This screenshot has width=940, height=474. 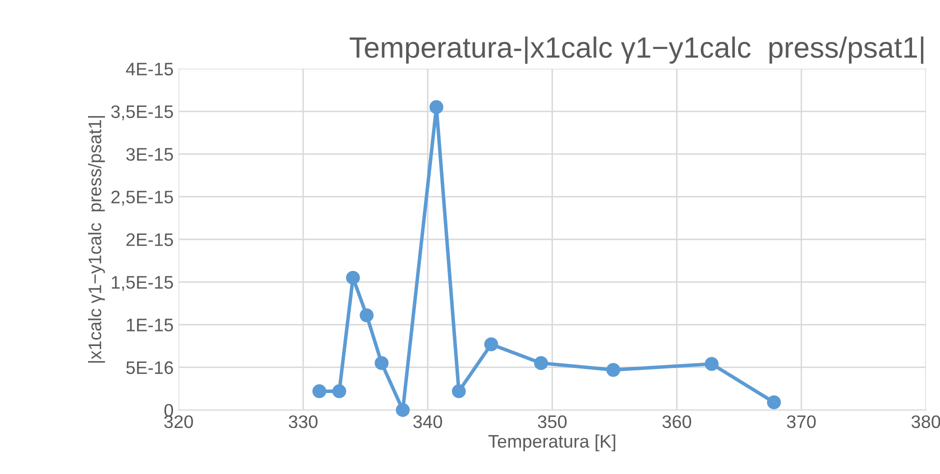 I want to click on y-axis-title: |x1calc γ1−y1calc press/psat1|, so click(x=96, y=239).